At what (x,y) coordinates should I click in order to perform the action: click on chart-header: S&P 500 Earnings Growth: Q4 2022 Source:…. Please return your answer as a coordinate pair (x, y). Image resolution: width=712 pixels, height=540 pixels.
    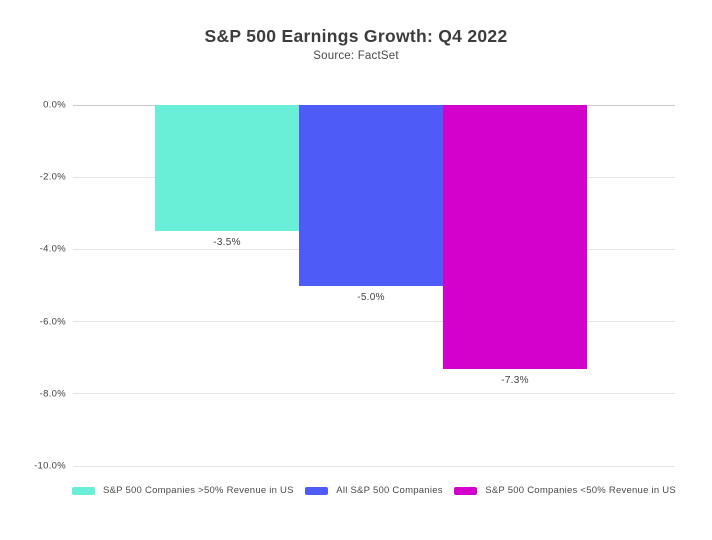
    Looking at the image, I should click on (356, 45).